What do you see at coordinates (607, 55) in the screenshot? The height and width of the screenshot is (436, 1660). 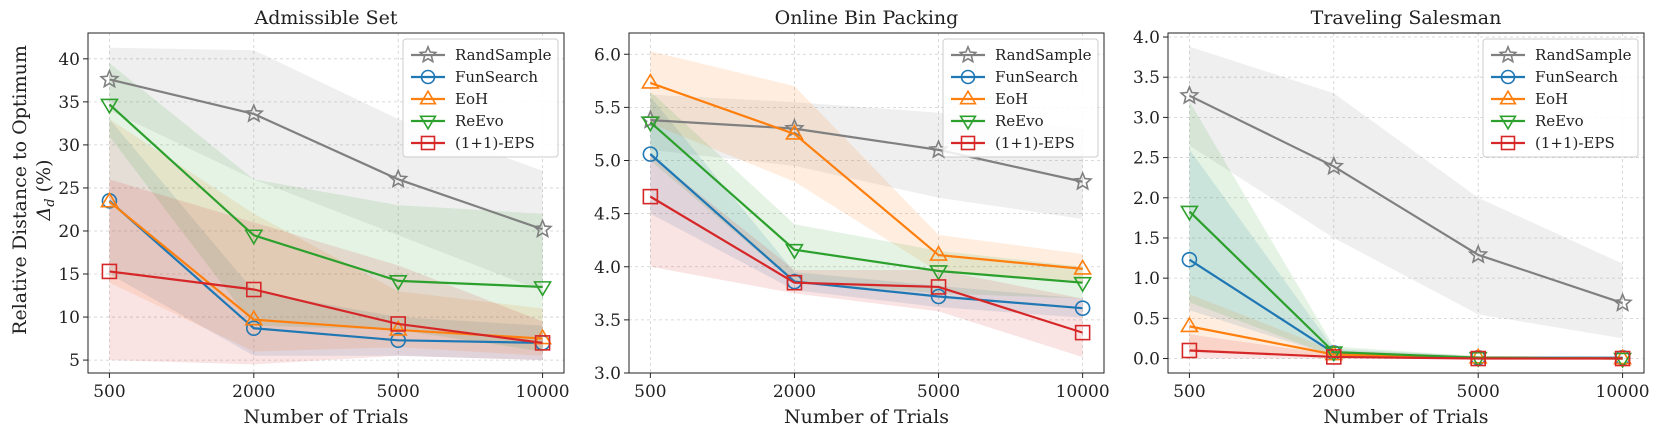 I see `y-tick-label: 6.0` at bounding box center [607, 55].